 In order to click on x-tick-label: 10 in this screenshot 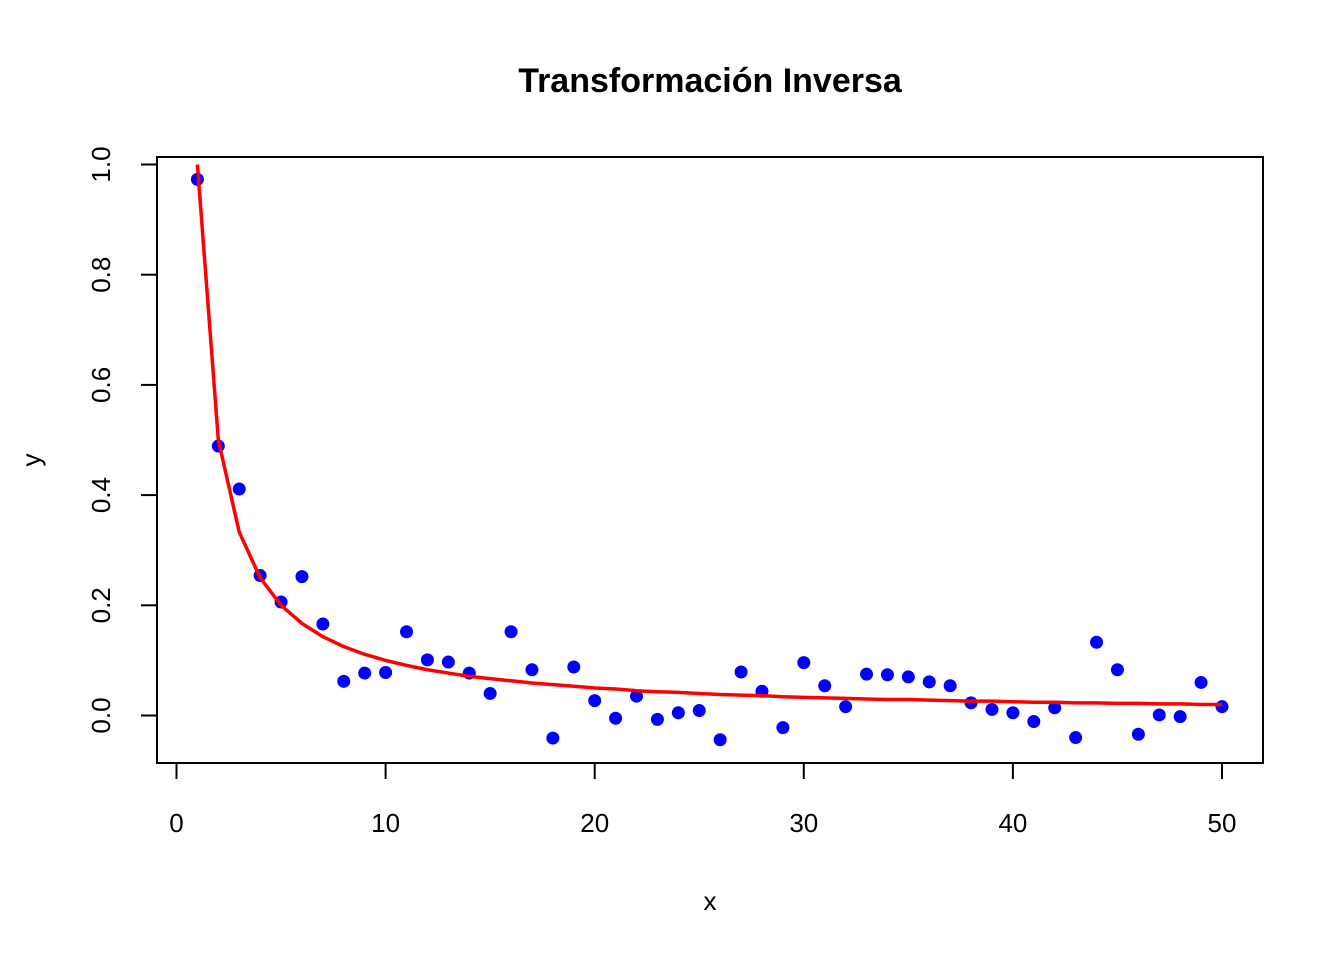, I will do `click(385, 823)`.